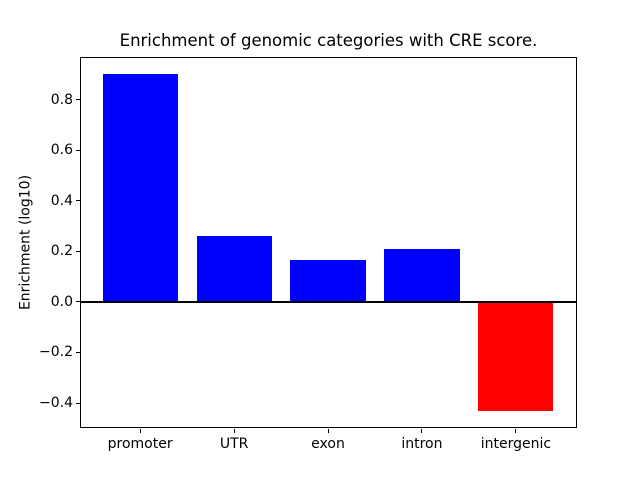  What do you see at coordinates (140, 188) in the screenshot?
I see `bar-promoter` at bounding box center [140, 188].